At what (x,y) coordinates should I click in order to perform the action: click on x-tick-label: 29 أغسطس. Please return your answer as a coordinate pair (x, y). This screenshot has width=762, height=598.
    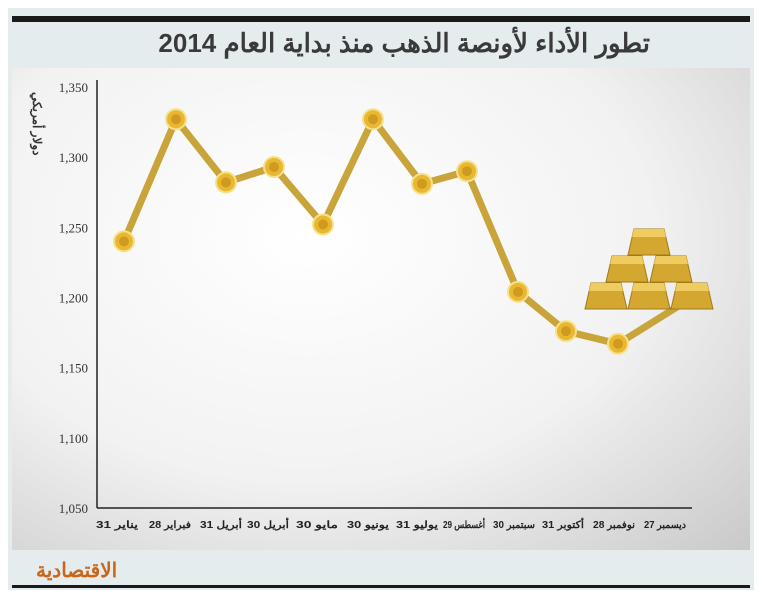
    Looking at the image, I should click on (464, 524).